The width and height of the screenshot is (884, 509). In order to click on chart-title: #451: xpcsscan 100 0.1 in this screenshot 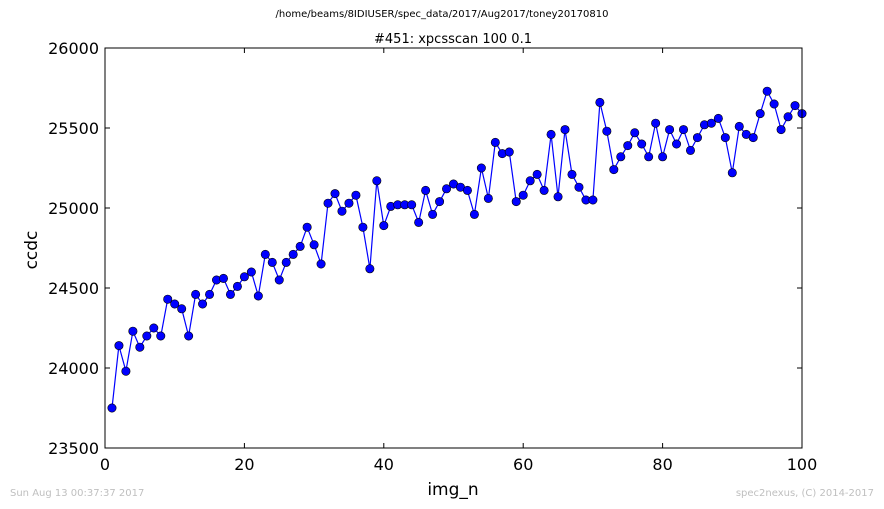, I will do `click(453, 39)`.